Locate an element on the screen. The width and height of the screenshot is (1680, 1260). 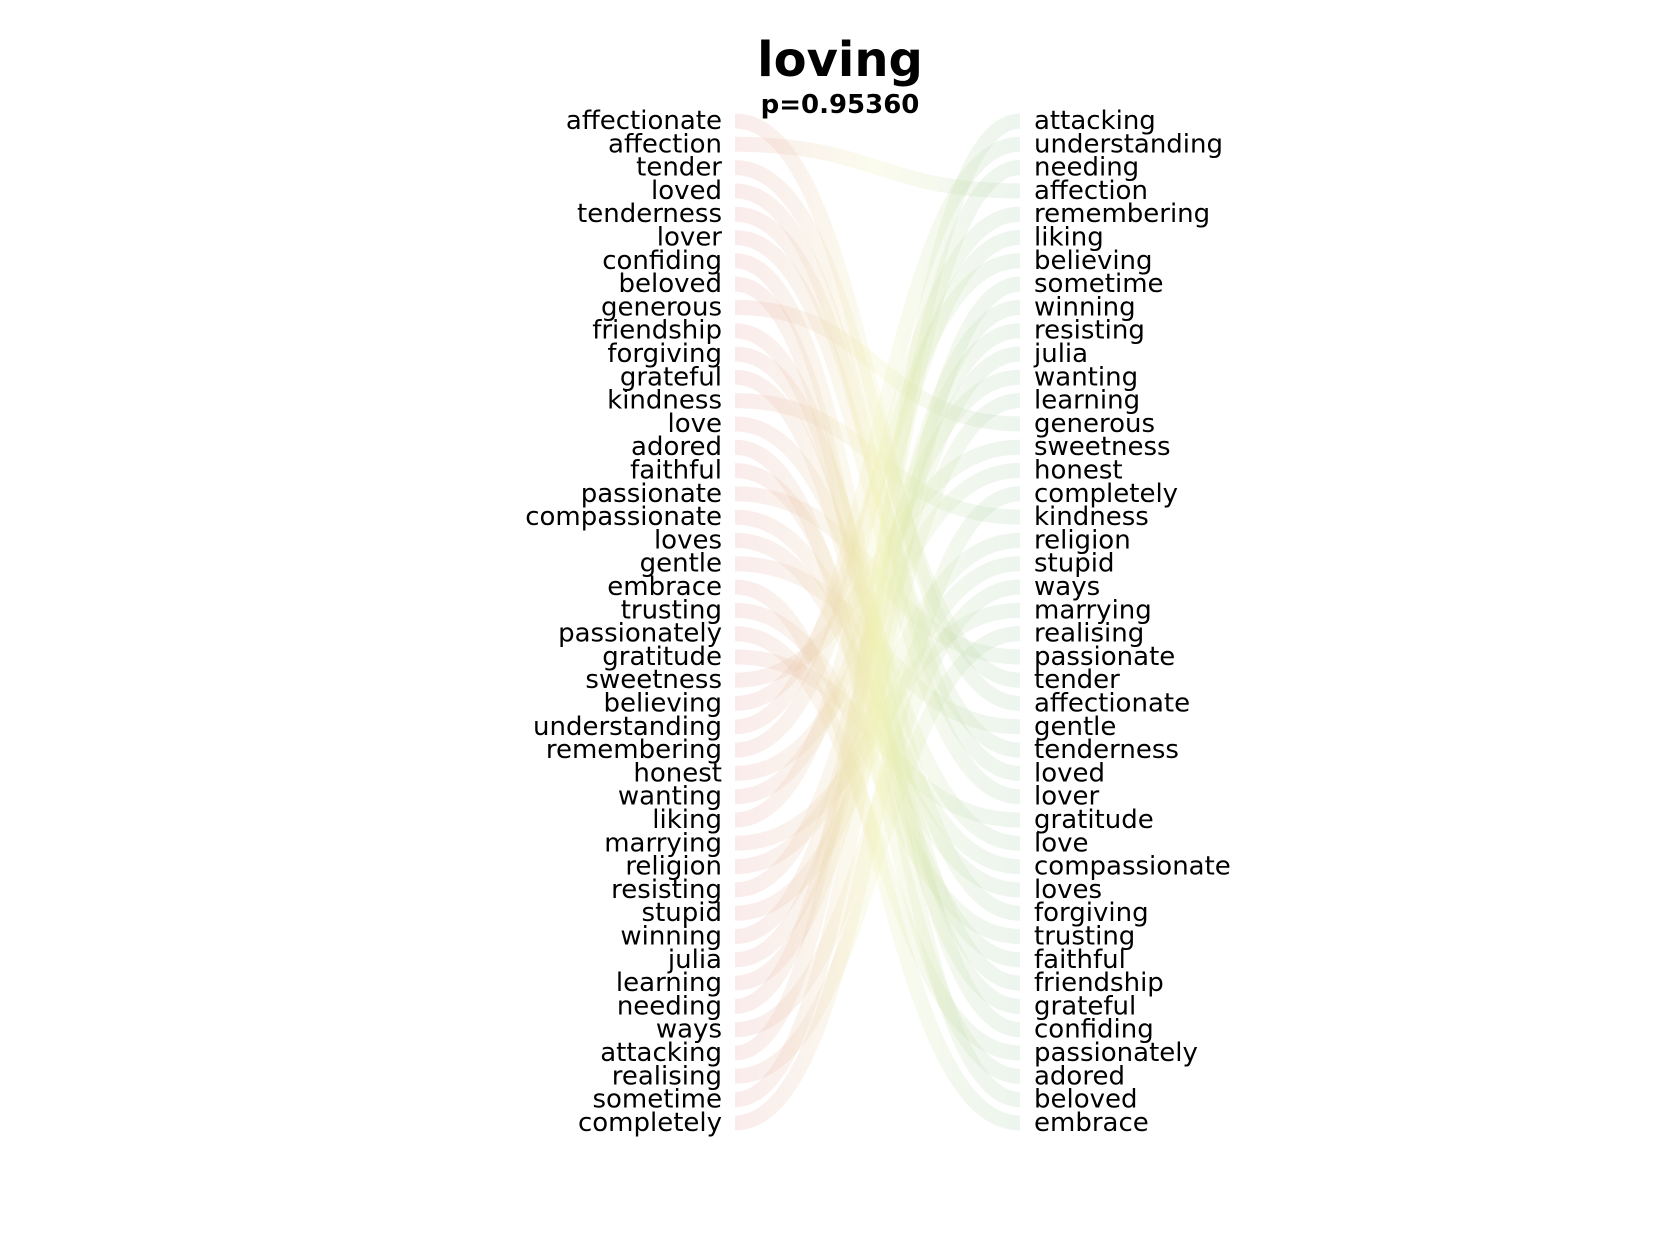
left-label-compassionate: compassionate is located at coordinates (623, 517).